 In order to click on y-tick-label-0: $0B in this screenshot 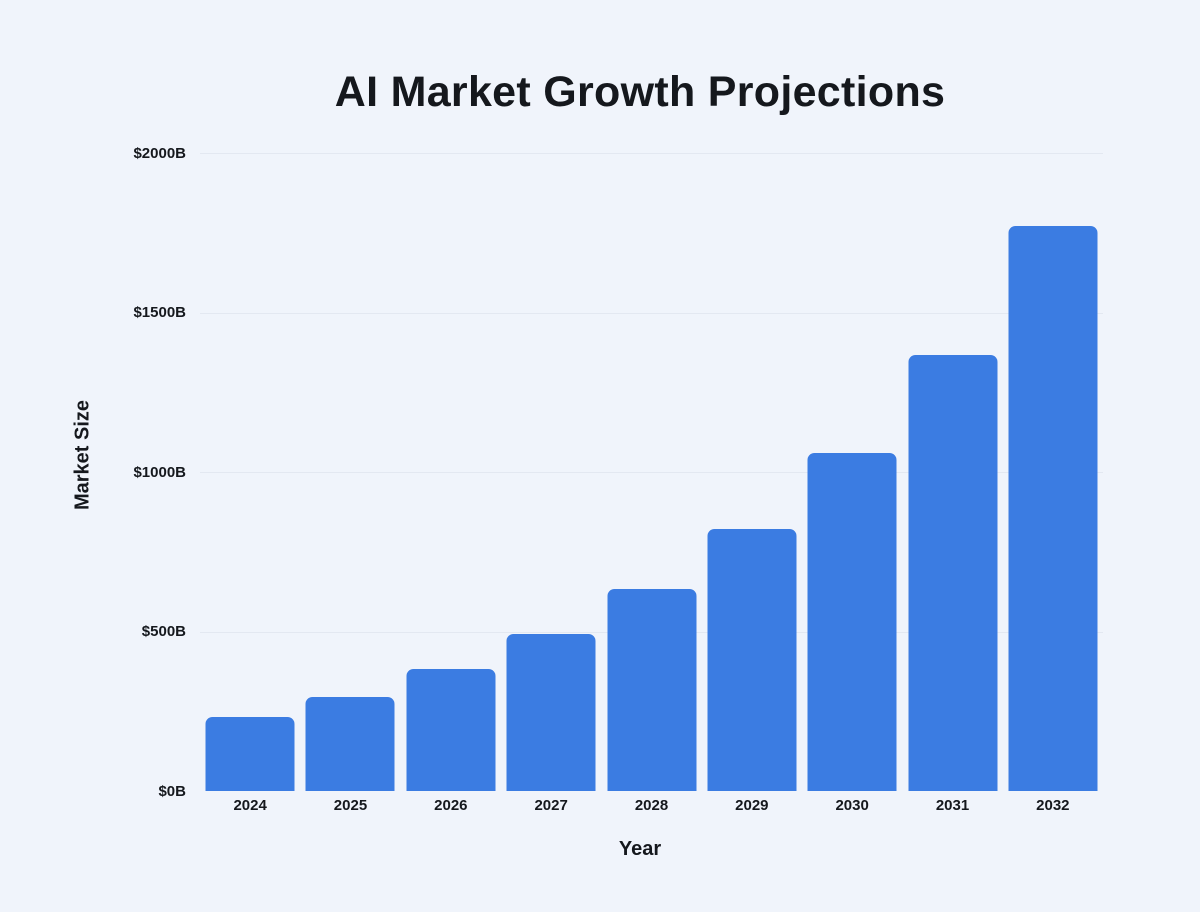, I will do `click(172, 791)`.